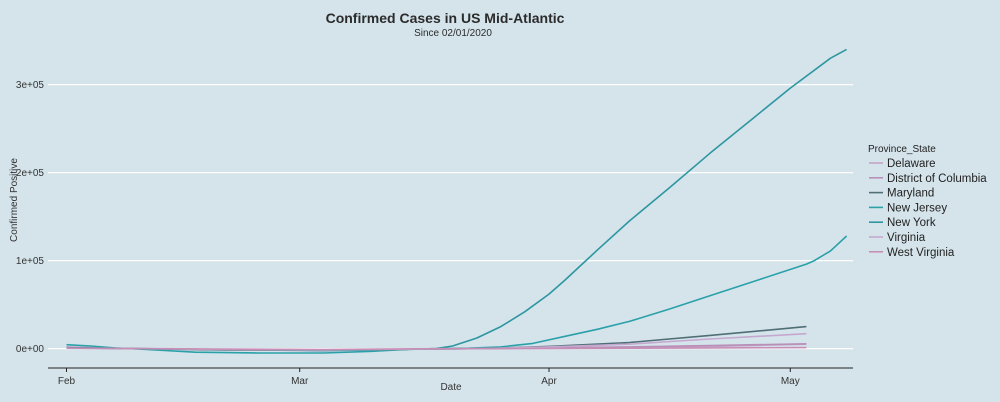  Describe the element at coordinates (902, 149) in the screenshot. I see `legend-title: Province_State` at that location.